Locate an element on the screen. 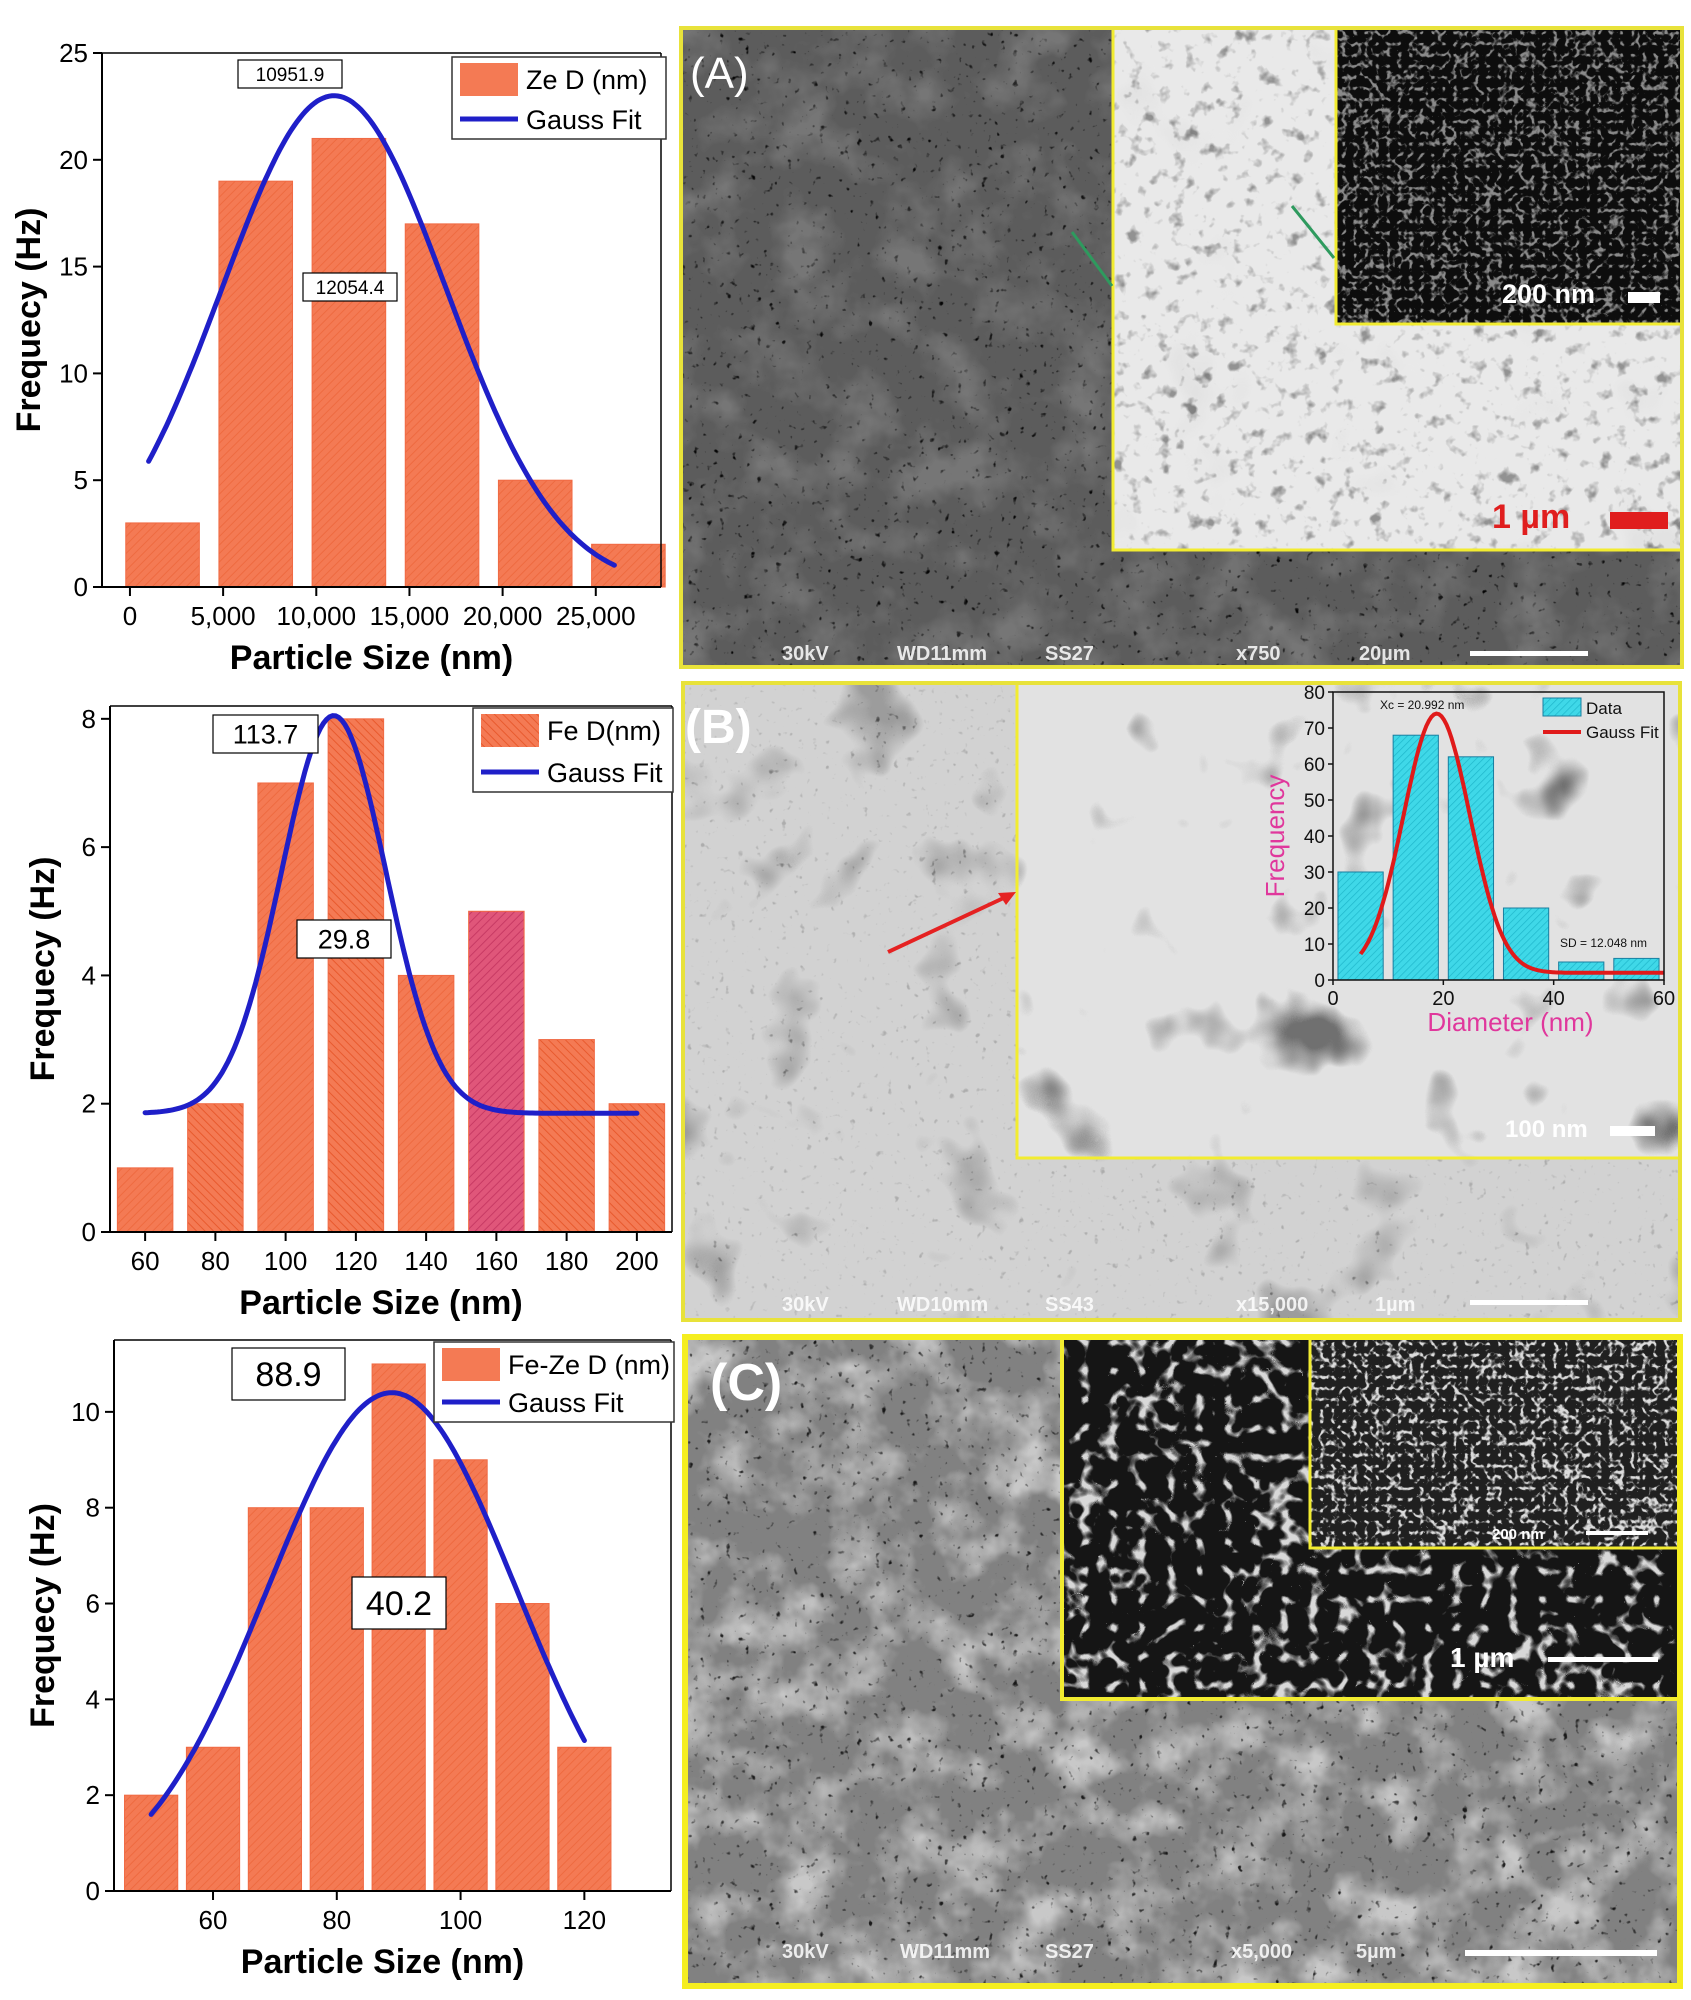 Image resolution: width=1691 pixels, height=2000 pixels. sem-c-inset-1-border is located at coordinates (1370, 1519).